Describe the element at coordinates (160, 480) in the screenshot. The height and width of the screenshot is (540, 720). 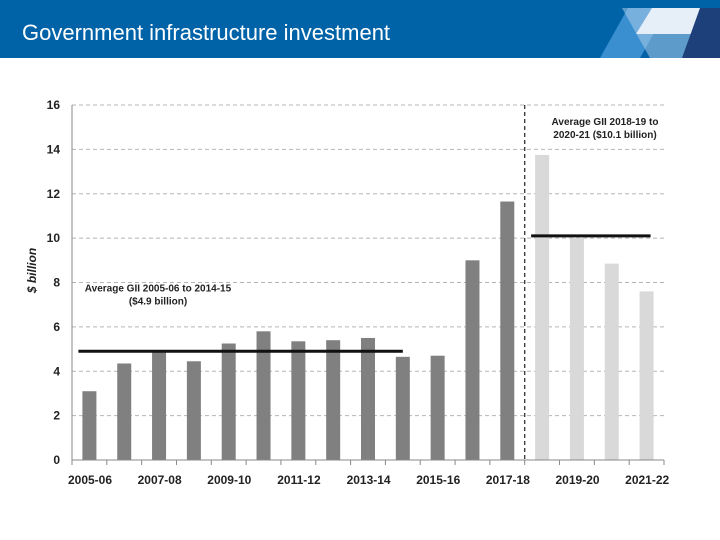
I see `x-tick-label: 2007-08` at that location.